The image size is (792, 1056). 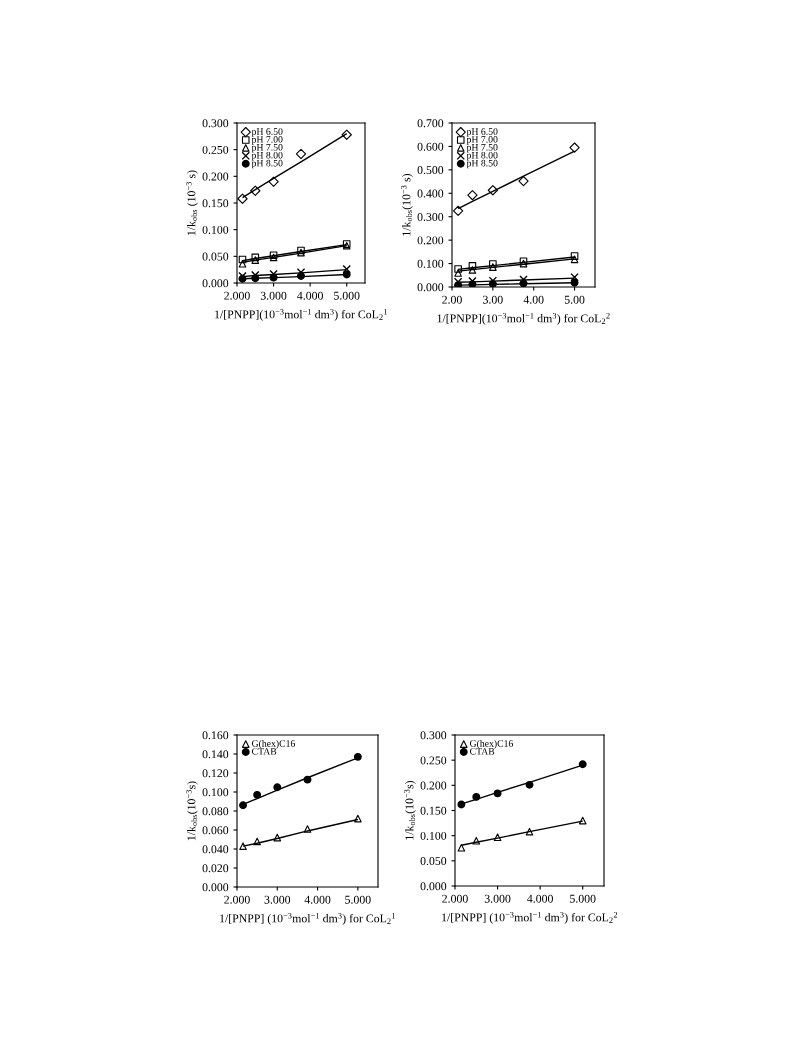 I want to click on y-tick-label: 0.060, so click(x=215, y=830).